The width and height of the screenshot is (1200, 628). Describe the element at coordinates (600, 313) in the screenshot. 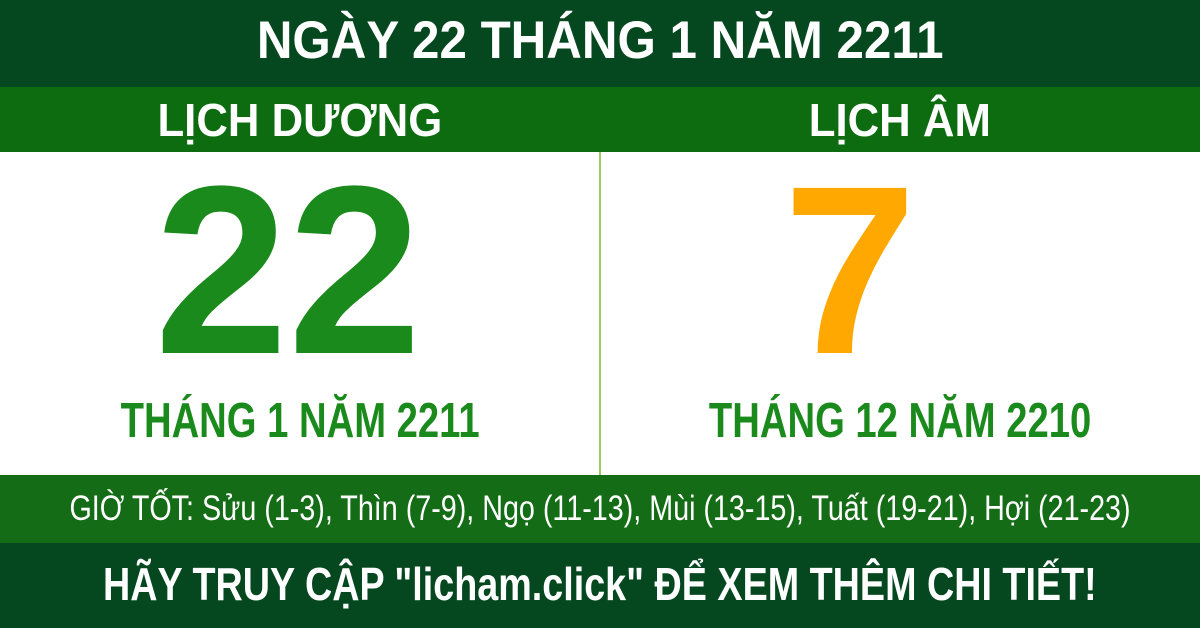

I see `column-divider` at that location.